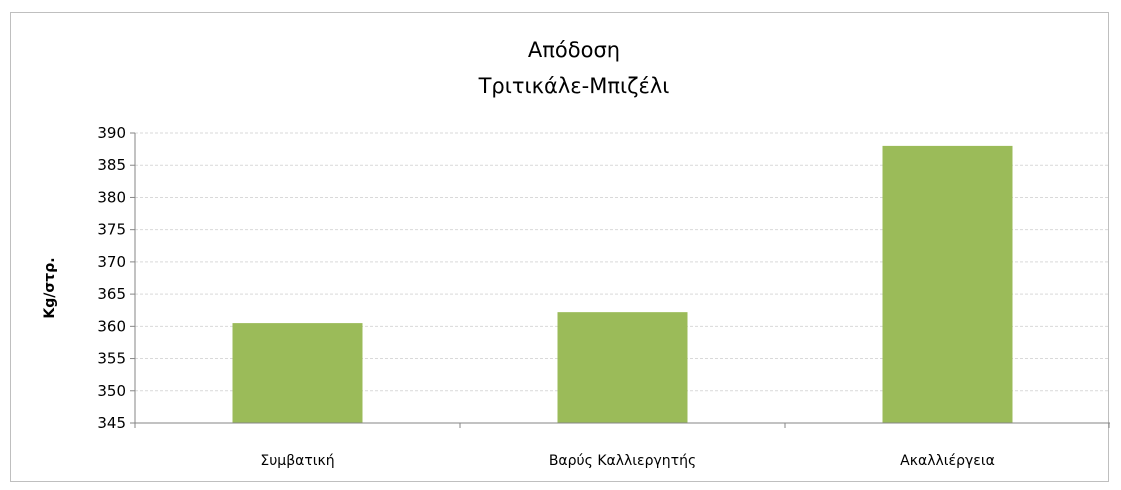  I want to click on chart-title-line-1: Απόδοση, so click(574, 50).